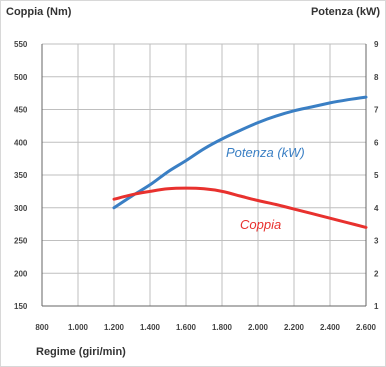 This screenshot has width=386, height=367. What do you see at coordinates (21, 44) in the screenshot?
I see `y-left-tick-label: 550` at bounding box center [21, 44].